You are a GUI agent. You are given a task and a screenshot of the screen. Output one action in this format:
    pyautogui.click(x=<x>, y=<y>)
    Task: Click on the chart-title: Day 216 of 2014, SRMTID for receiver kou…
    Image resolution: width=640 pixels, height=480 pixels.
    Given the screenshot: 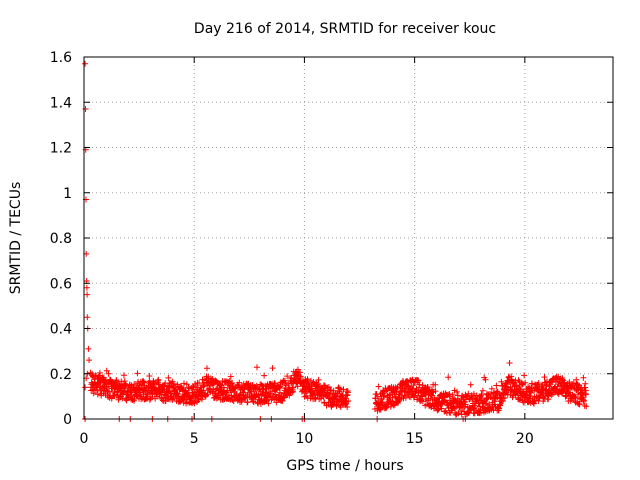 What is the action you would take?
    pyautogui.click(x=345, y=29)
    